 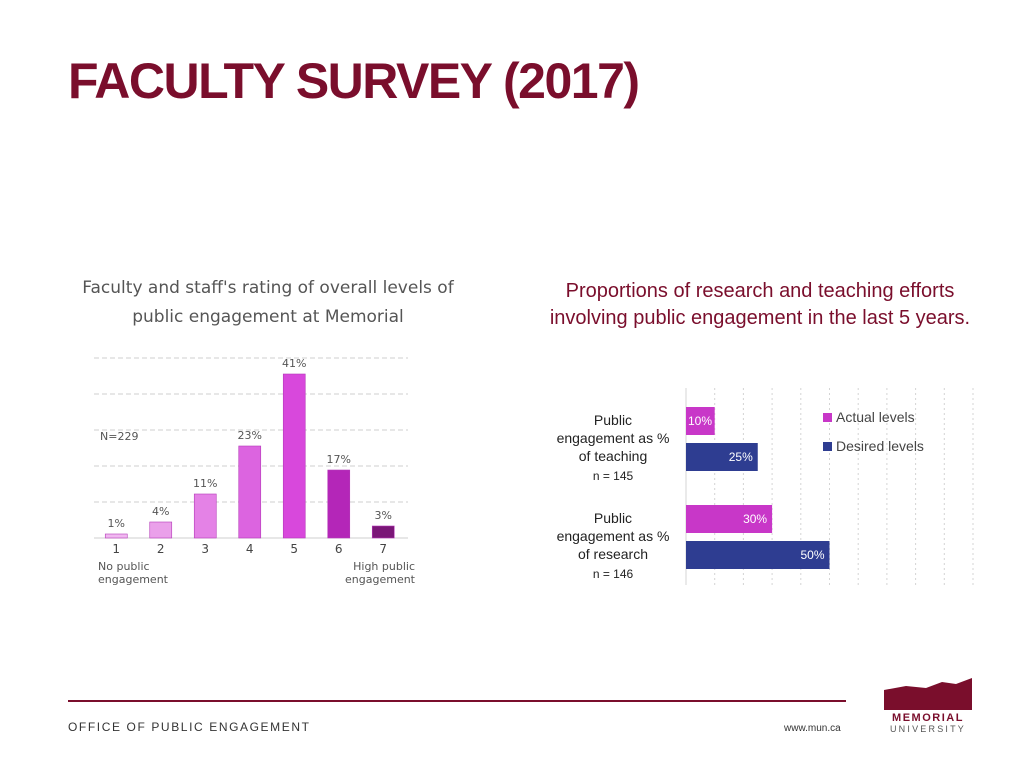 I want to click on value-label-rating-5: 41%, so click(x=294, y=363).